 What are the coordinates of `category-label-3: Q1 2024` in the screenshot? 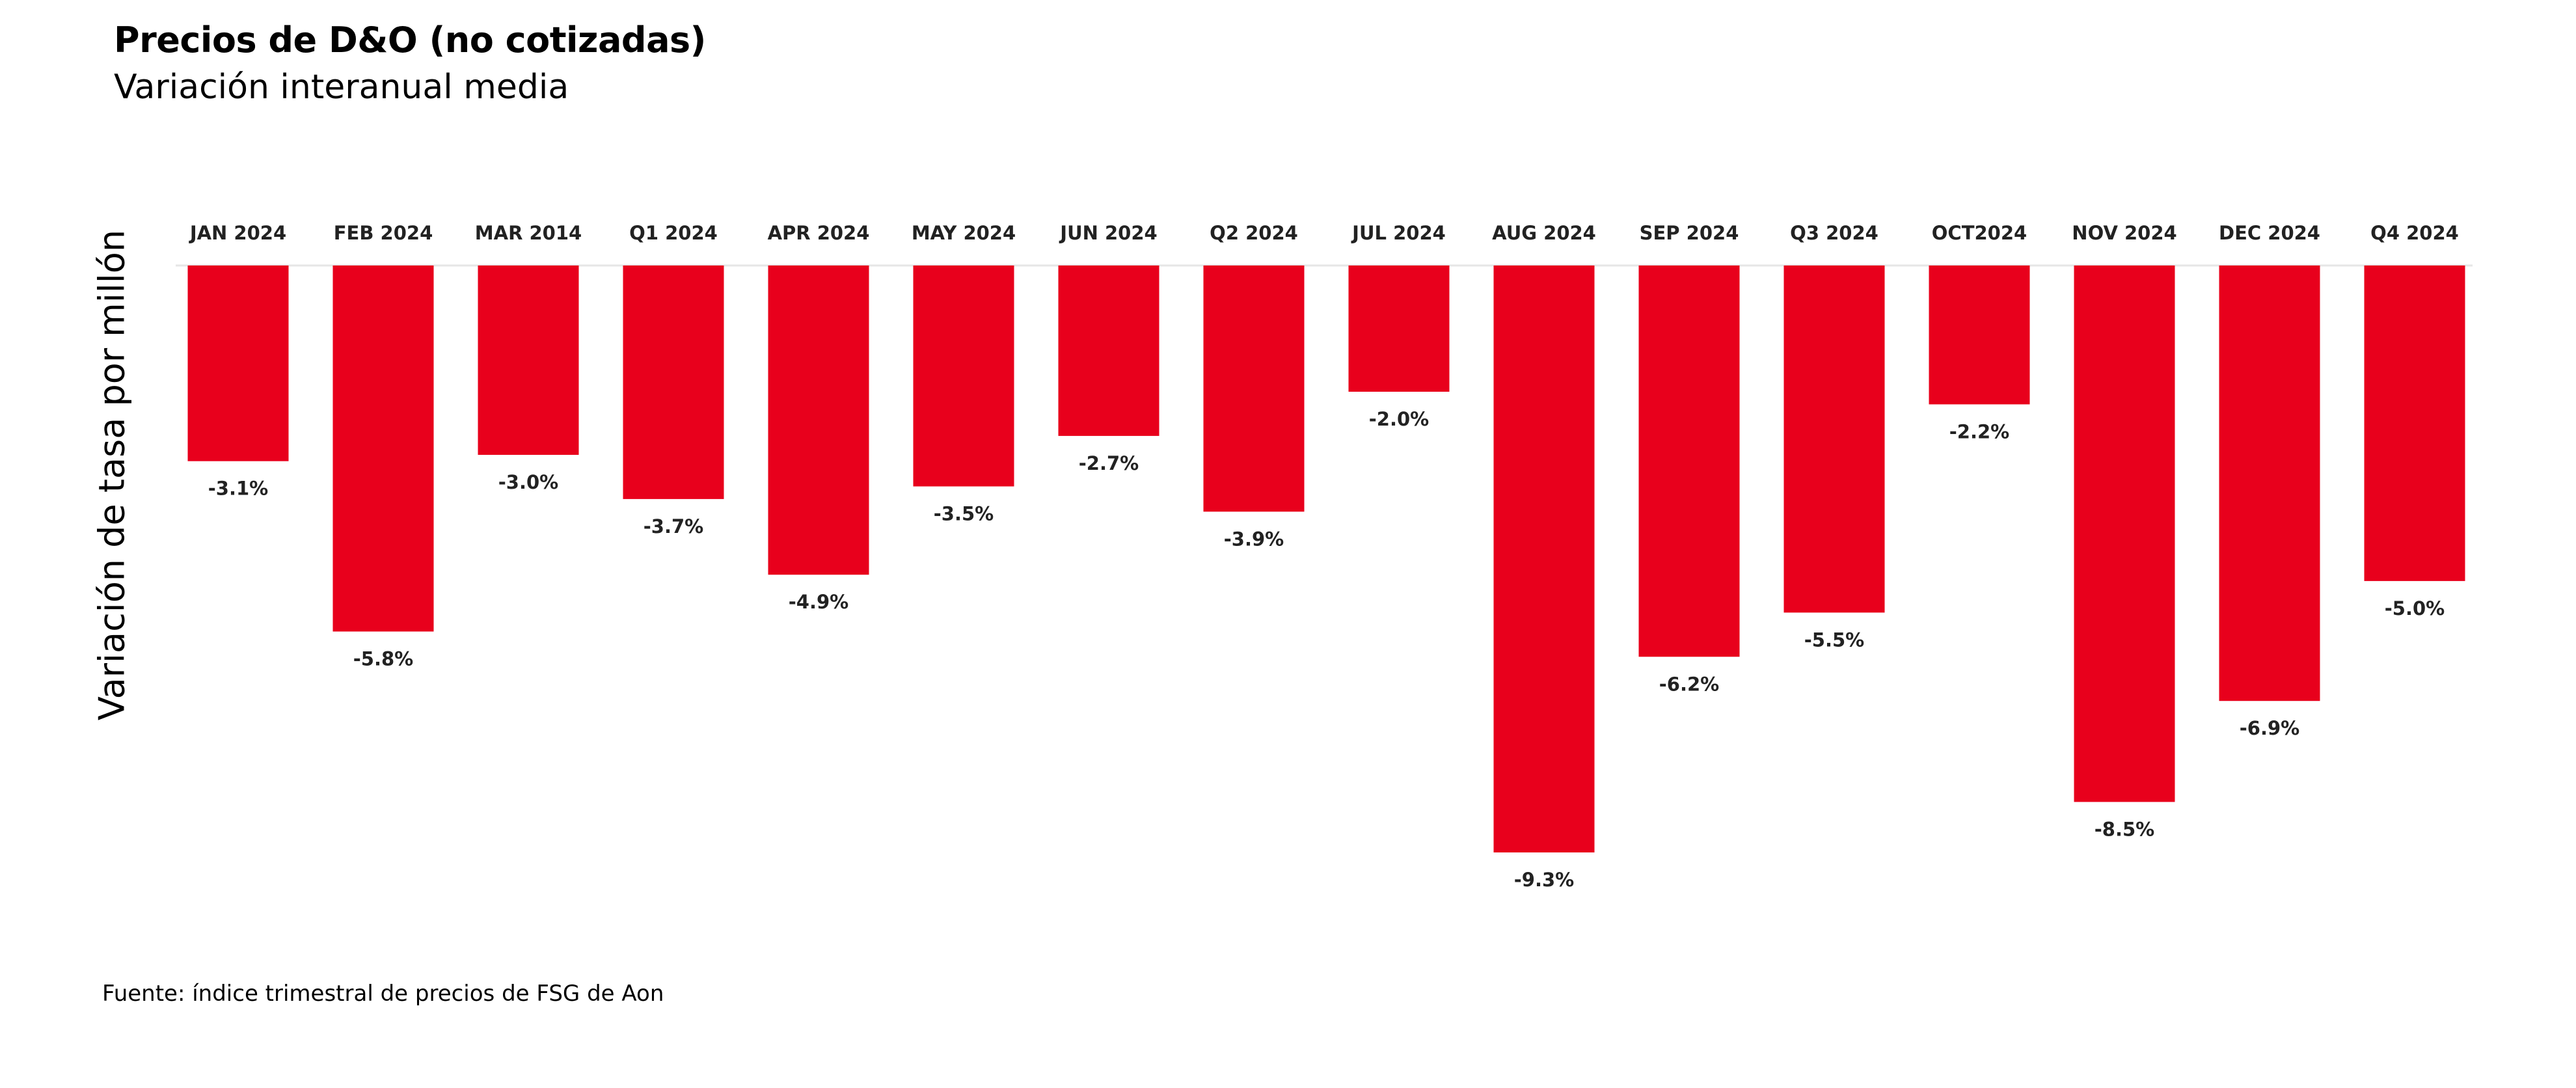 It's located at (673, 233).